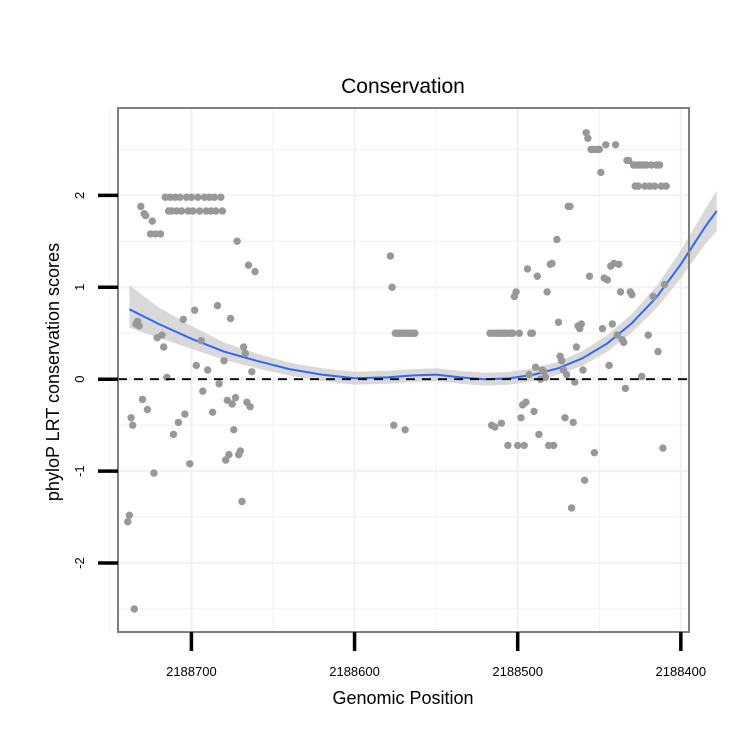 The image size is (750, 750). Describe the element at coordinates (191, 671) in the screenshot. I see `x-tick-label: 2188700` at that location.